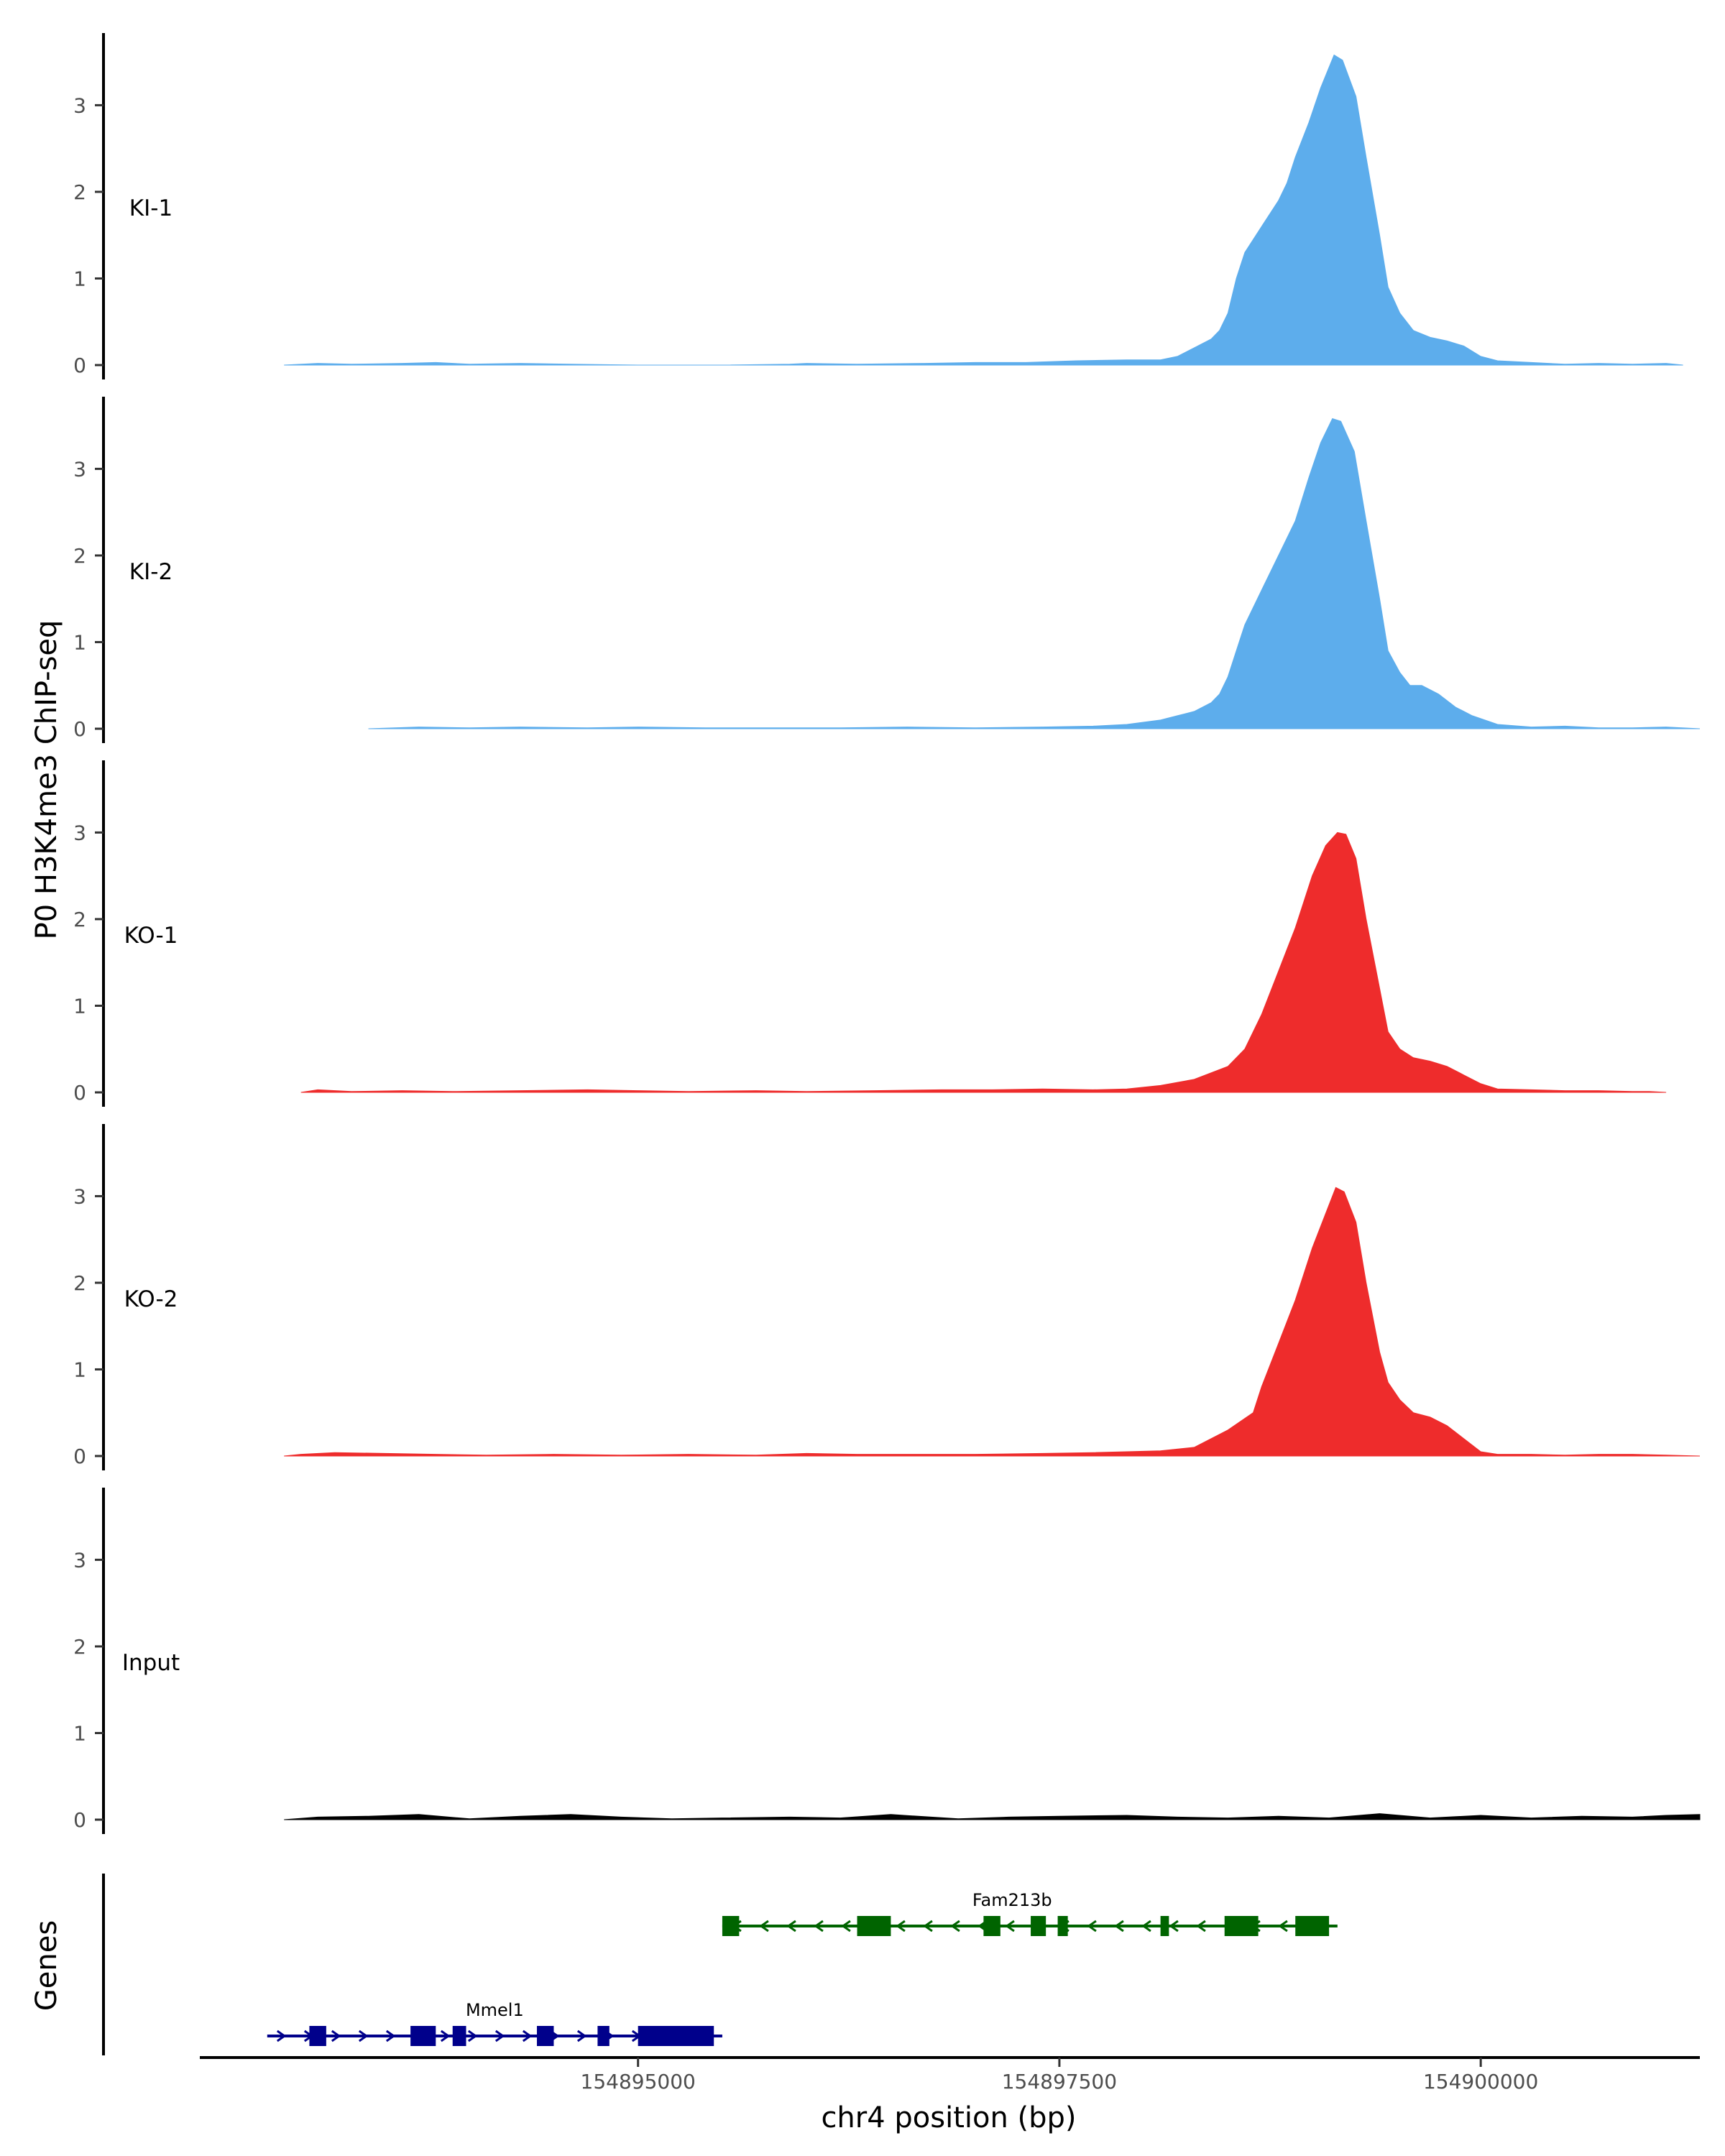  What do you see at coordinates (151, 936) in the screenshot?
I see `track-label: KO-1` at bounding box center [151, 936].